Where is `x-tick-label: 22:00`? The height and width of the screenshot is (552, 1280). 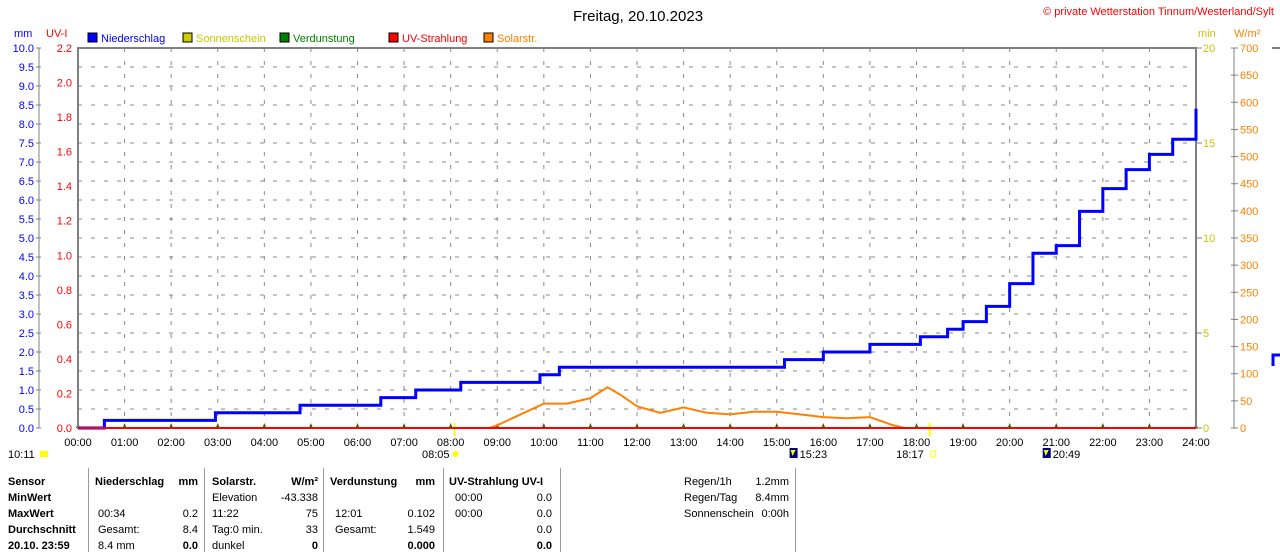
x-tick-label: 22:00 is located at coordinates (1103, 443).